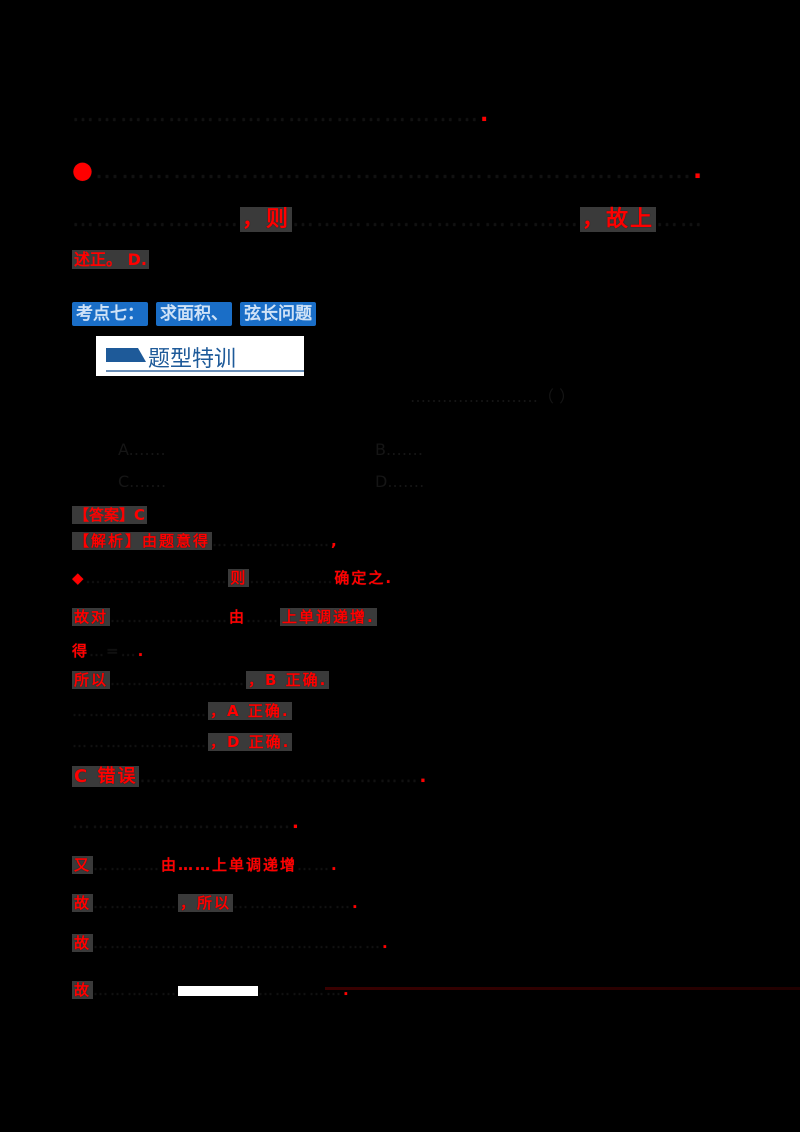 The image size is (800, 1132). I want to click on heading-chip-text: 弦长问题, so click(278, 314).